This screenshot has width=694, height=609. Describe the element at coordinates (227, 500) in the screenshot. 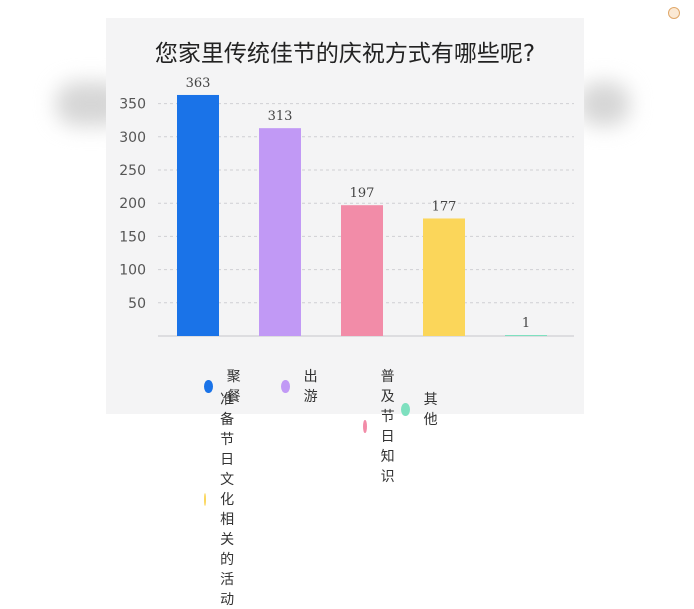

I see `legend-label: 准备节日文化相关的活动` at that location.